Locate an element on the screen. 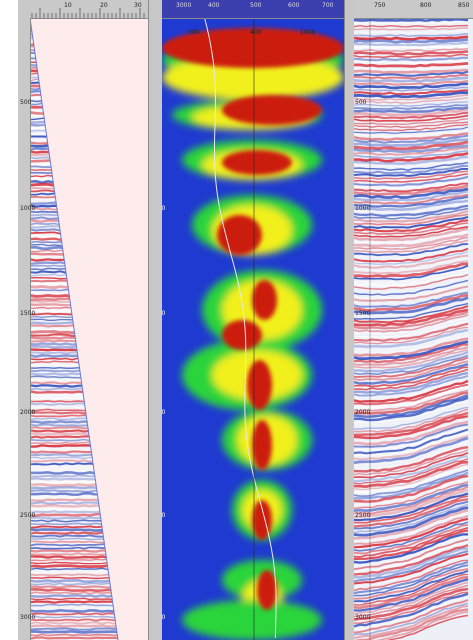 This screenshot has width=473, height=640. depth-label: 3000 is located at coordinates (28, 617).